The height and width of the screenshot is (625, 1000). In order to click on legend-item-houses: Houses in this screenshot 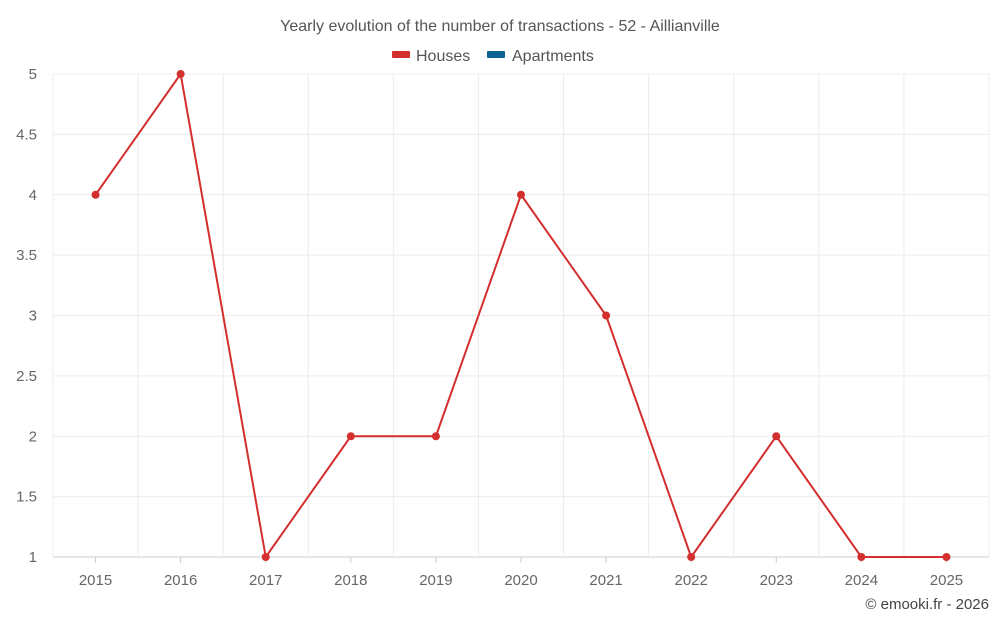, I will do `click(431, 56)`.